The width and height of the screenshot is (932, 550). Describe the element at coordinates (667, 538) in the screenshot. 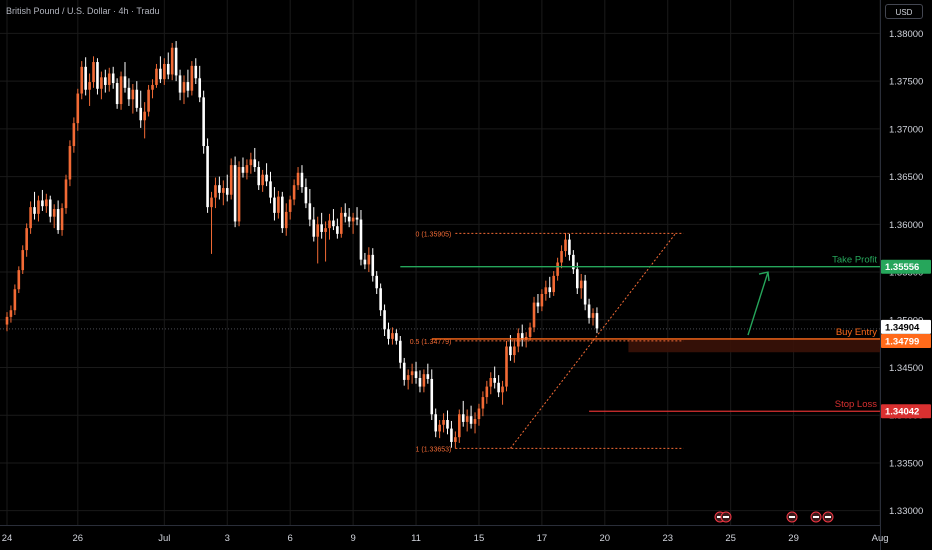

I see `x-tick-label: 23` at that location.